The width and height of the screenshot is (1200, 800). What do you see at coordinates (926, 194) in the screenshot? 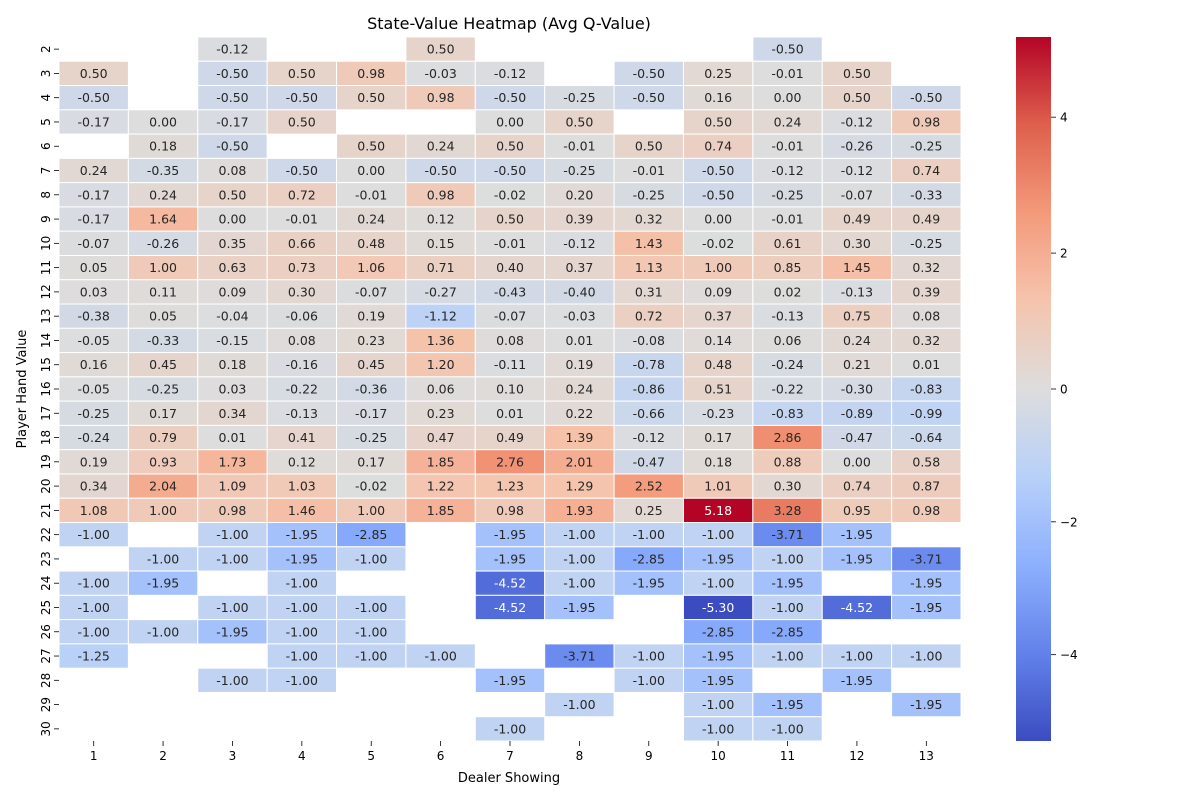
I see `cell-value-label: -0.33` at bounding box center [926, 194].